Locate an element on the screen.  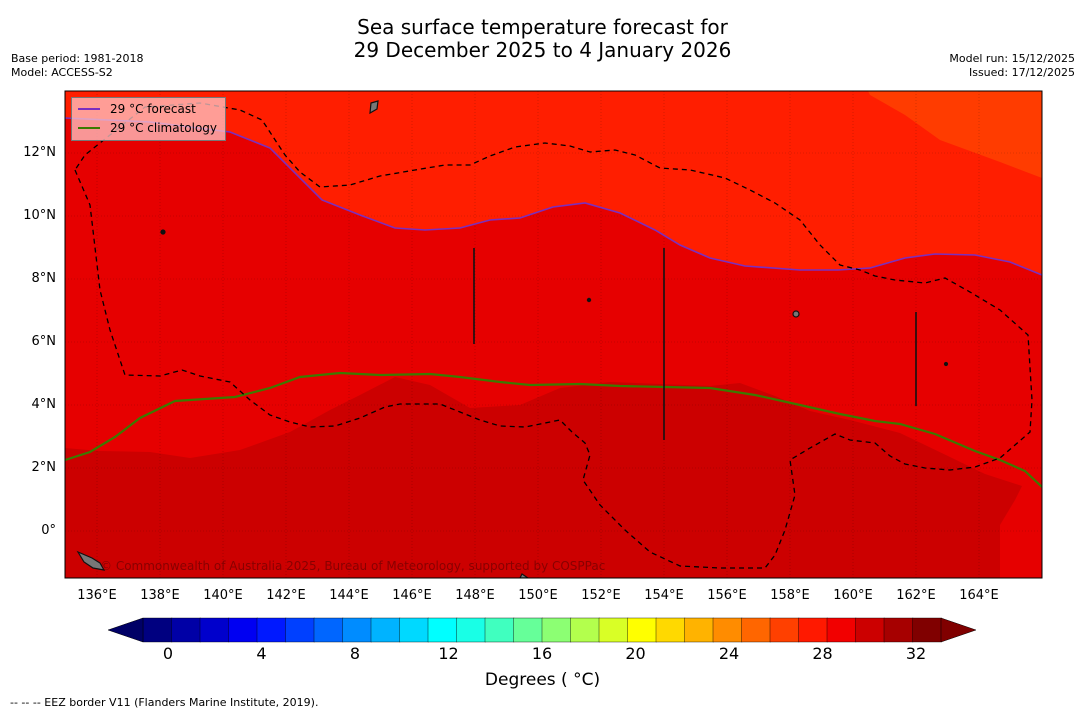
legend-forecast-label: 29 °C forecast is located at coordinates (153, 109).